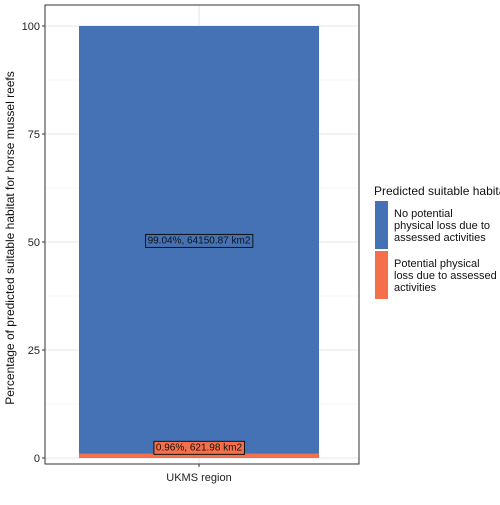 This screenshot has width=500, height=505. I want to click on x-tick-label: UKMS region, so click(198, 478).